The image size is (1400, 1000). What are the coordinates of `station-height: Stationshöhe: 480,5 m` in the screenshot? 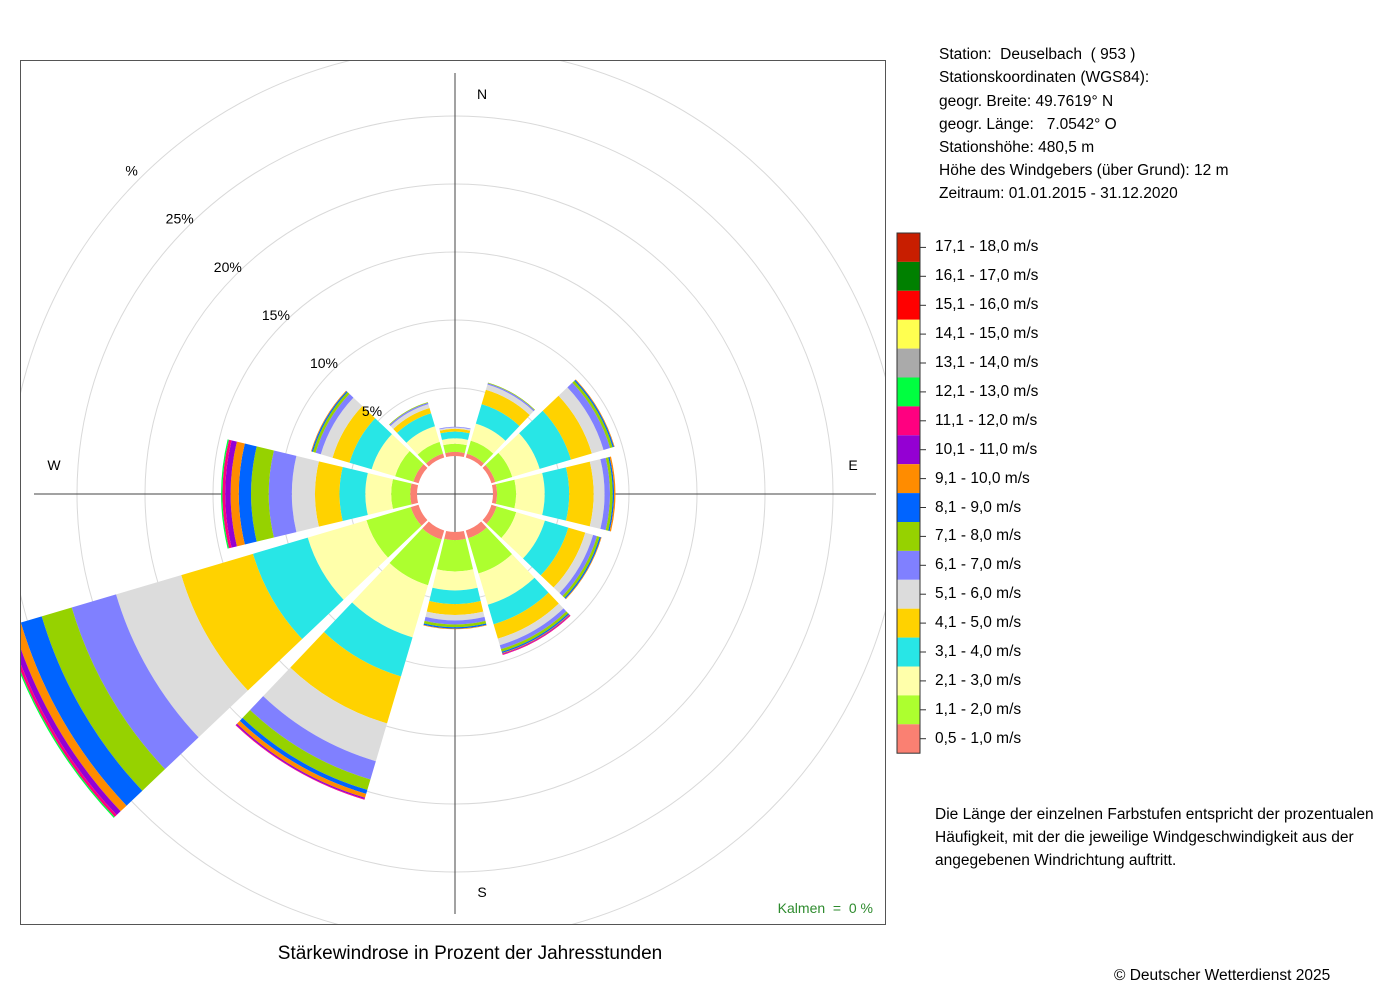 It's located at (1017, 147).